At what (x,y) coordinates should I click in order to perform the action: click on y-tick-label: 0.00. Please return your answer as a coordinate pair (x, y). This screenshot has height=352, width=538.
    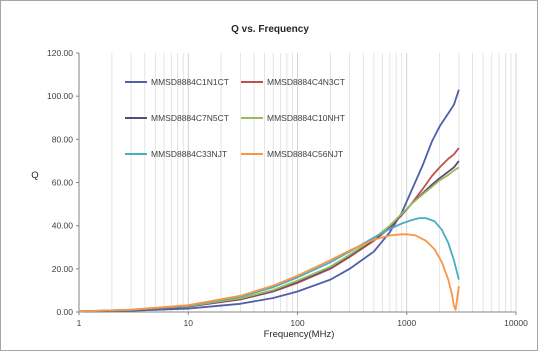
    Looking at the image, I should click on (64, 312).